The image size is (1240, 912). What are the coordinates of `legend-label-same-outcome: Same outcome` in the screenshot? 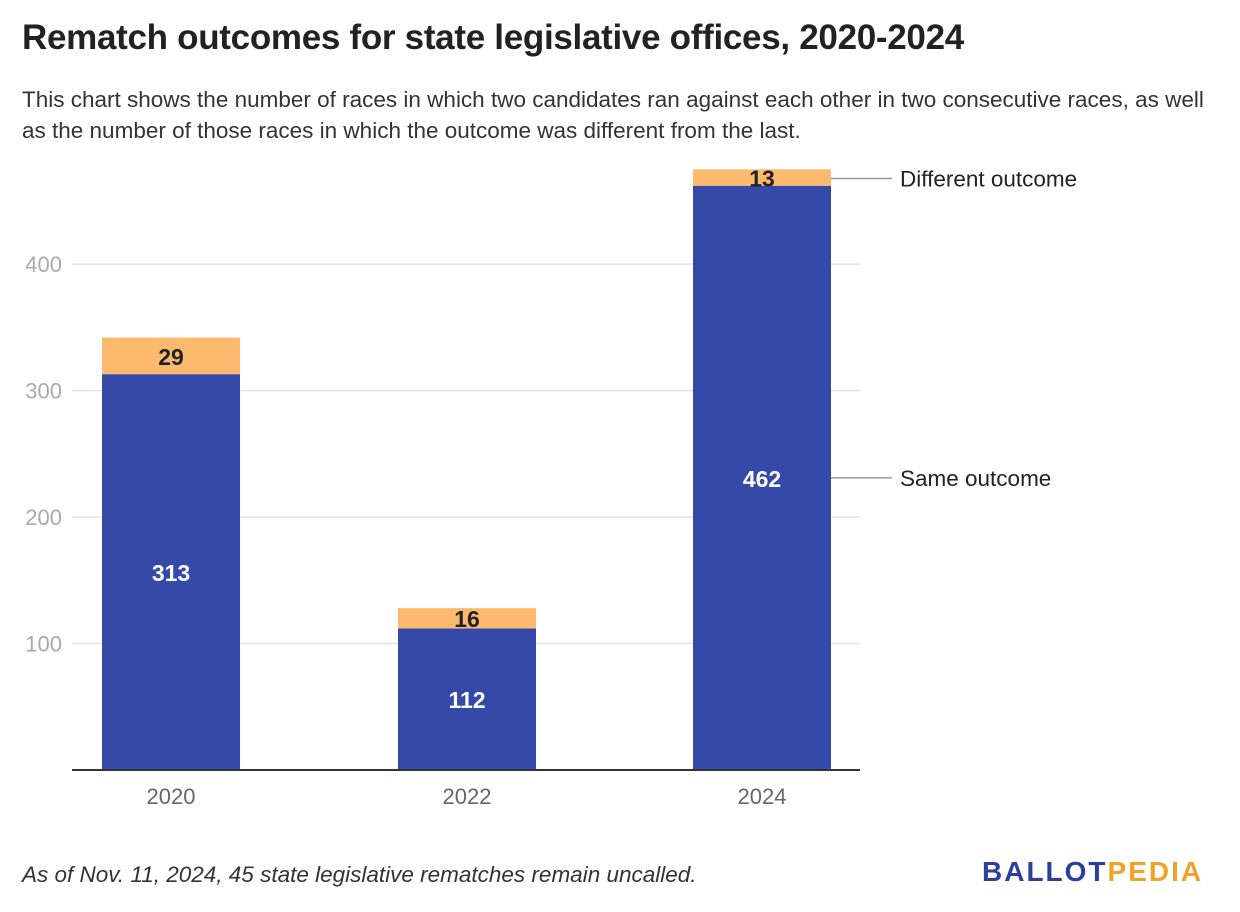 It's located at (975, 478).